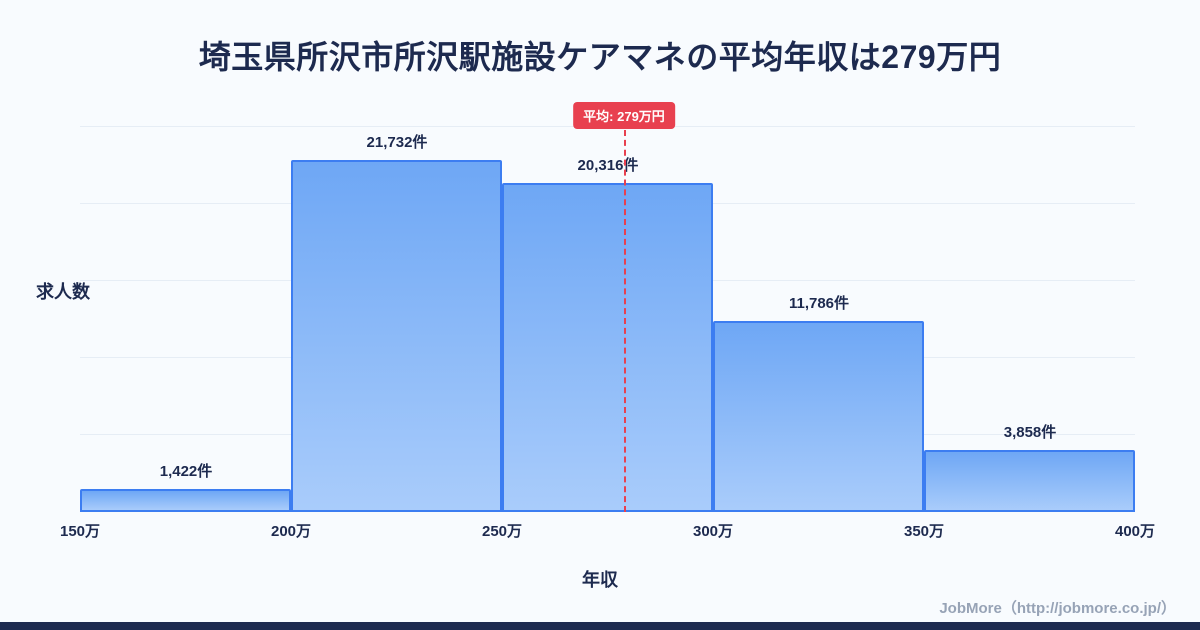  What do you see at coordinates (608, 165) in the screenshot?
I see `bar-value-label: 20,316件` at bounding box center [608, 165].